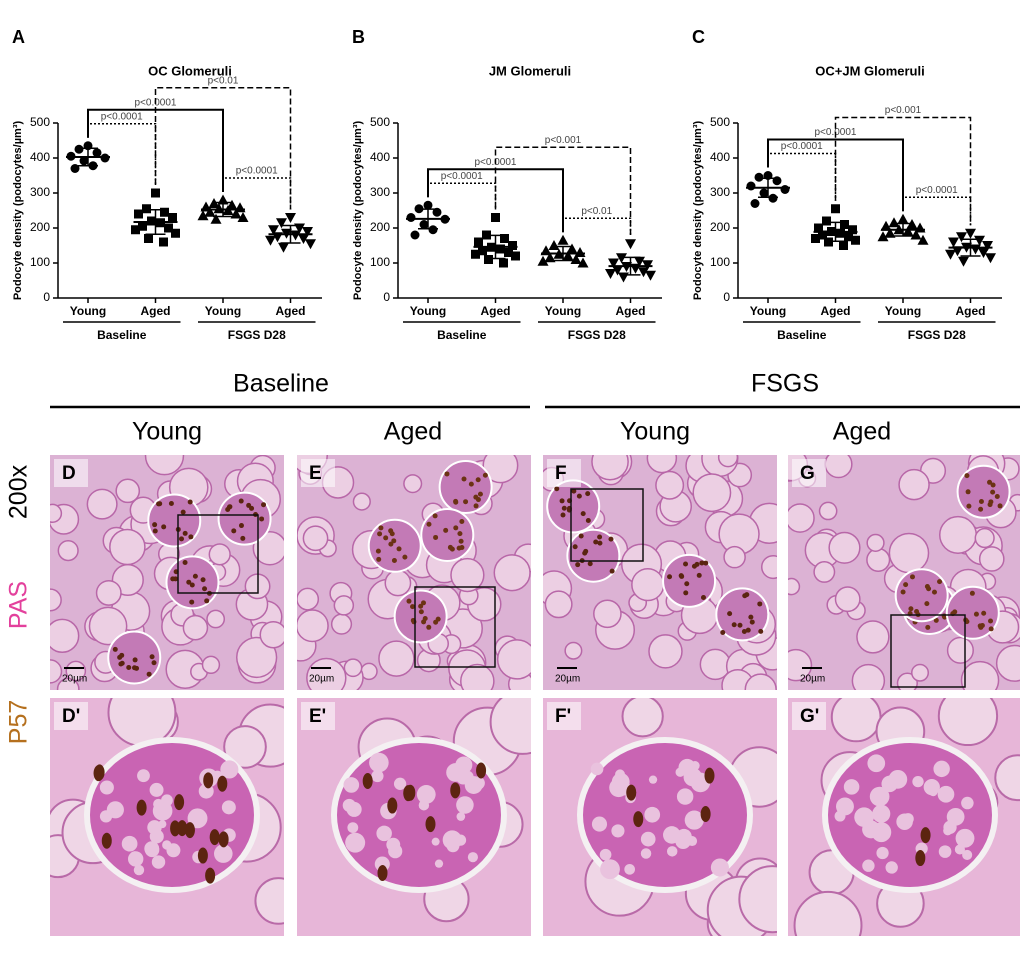 This screenshot has height=972, width=1020. What do you see at coordinates (720, 262) in the screenshot?
I see `y-tick-label: 100` at bounding box center [720, 262].